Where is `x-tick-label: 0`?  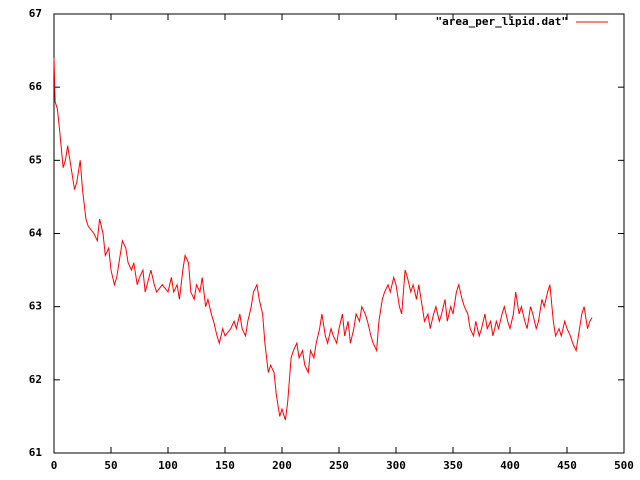 x-tick-label: 0 is located at coordinates (54, 465).